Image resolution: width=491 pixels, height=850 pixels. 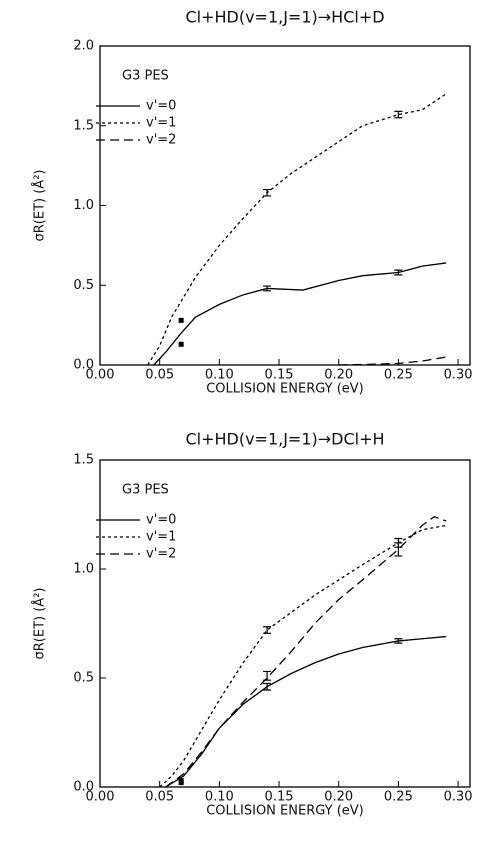 I want to click on y-tick-label: 2.0, so click(x=83, y=46).